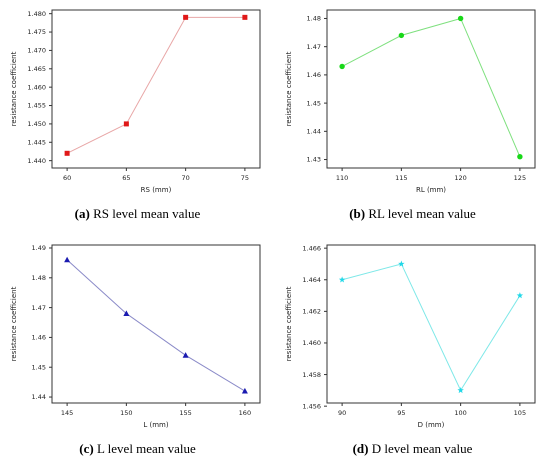 The height and width of the screenshot is (469, 550). What do you see at coordinates (311, 343) in the screenshot?
I see `chart-d-y-tick-label: 1.460` at bounding box center [311, 343].